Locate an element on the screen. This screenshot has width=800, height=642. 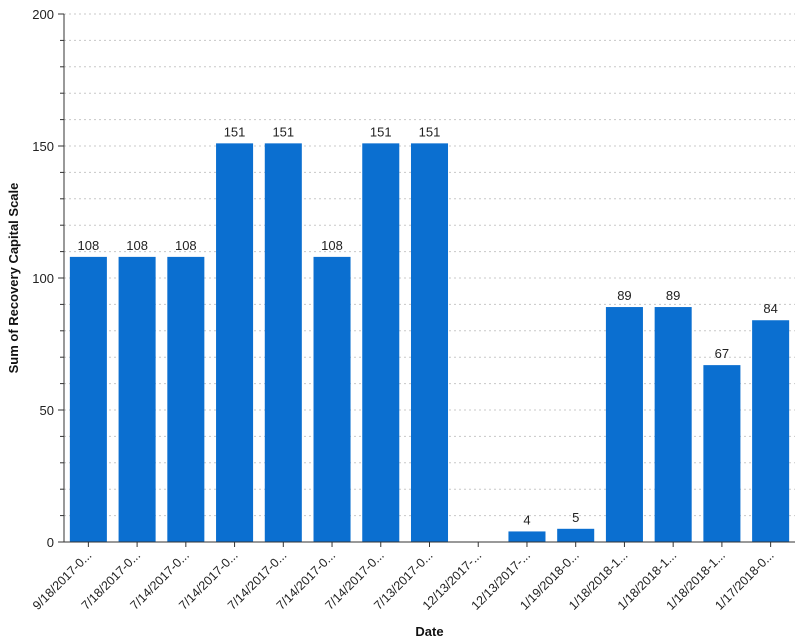
data-label: 4 is located at coordinates (526, 519).